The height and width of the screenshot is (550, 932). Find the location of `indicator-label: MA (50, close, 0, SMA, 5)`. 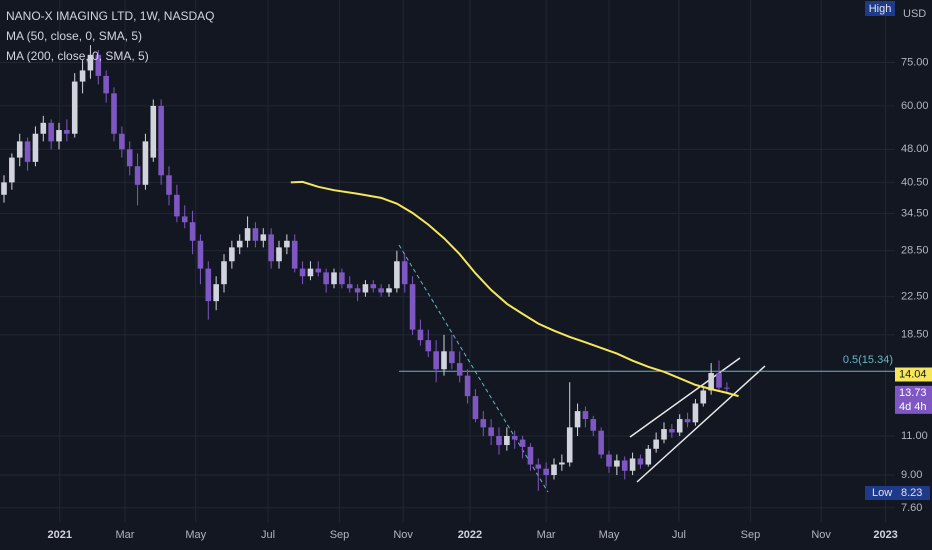

indicator-label: MA (50, close, 0, SMA, 5) is located at coordinates (74, 36).